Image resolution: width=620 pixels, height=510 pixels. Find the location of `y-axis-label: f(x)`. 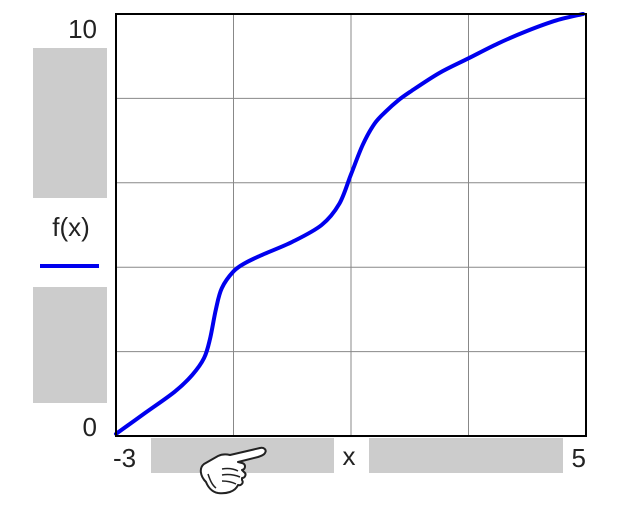

y-axis-label: f(x) is located at coordinates (71, 227).